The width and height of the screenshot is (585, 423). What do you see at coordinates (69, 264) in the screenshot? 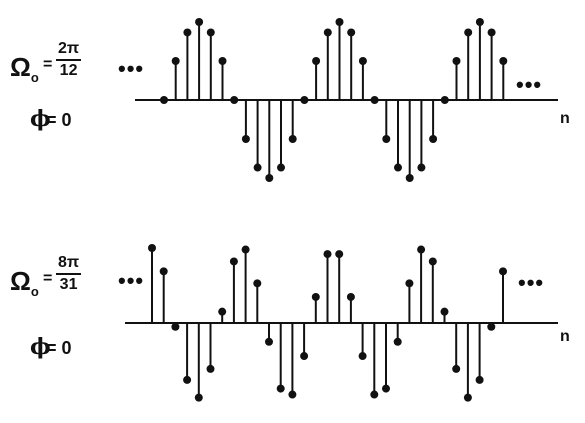
I see `fraction-numerator: 8π` at bounding box center [69, 264].